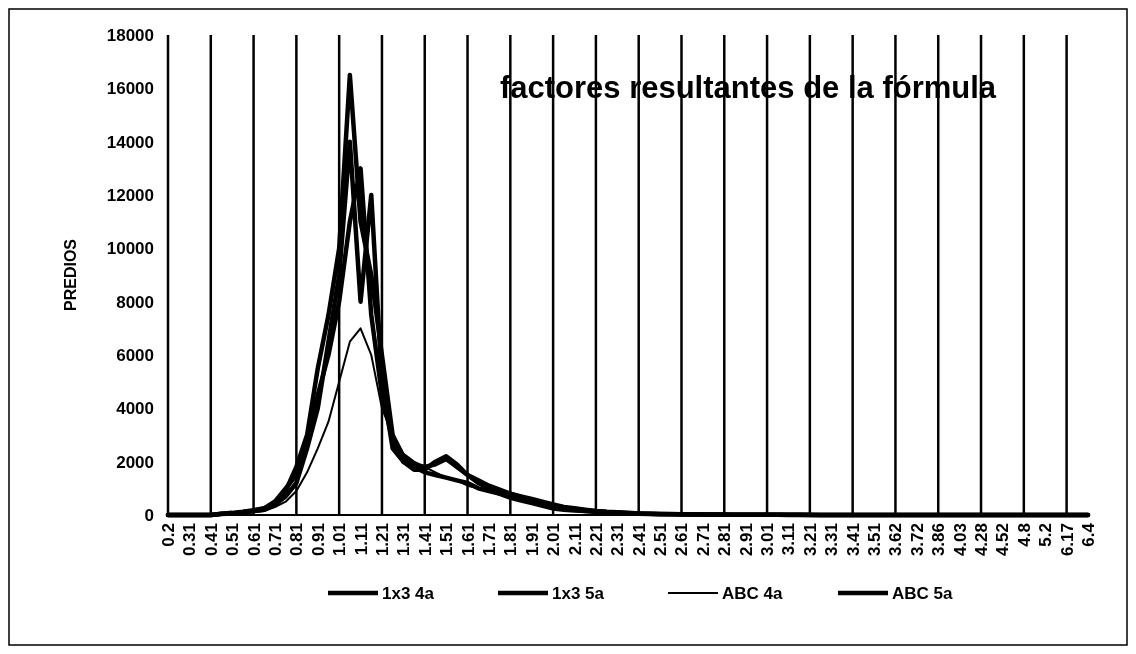 This screenshot has height=654, width=1136. Describe the element at coordinates (190, 540) in the screenshot. I see `x-tick-label: 0.31` at that location.